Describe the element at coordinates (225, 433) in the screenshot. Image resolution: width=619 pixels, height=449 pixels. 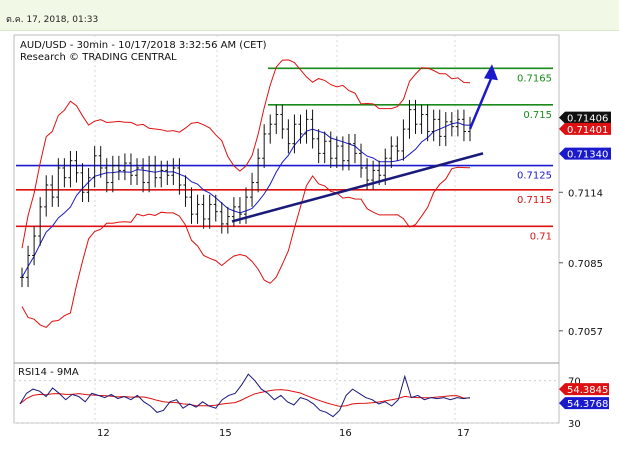
I see `x-tick-label: 15` at that location.